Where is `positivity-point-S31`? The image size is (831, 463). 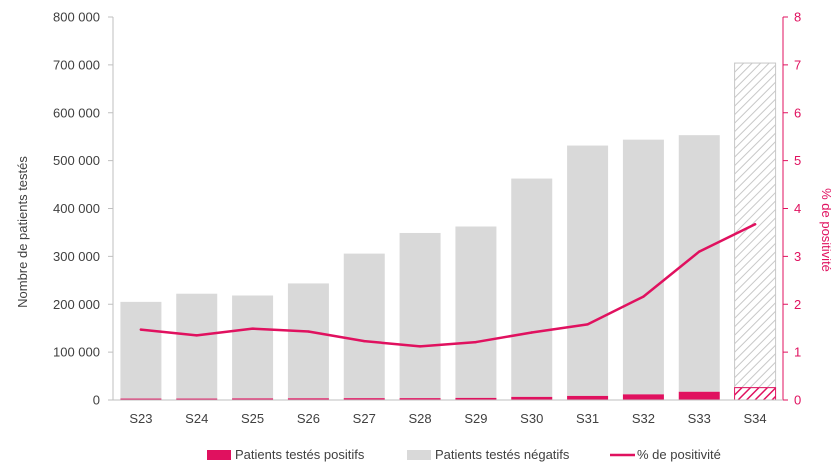 positivity-point-S31 is located at coordinates (587, 324).